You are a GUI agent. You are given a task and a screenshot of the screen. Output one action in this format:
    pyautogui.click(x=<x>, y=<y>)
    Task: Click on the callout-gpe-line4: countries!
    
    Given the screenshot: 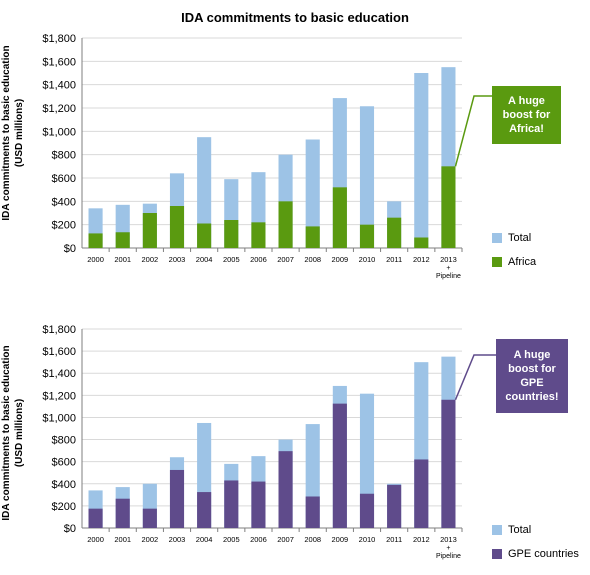 What is the action you would take?
    pyautogui.click(x=532, y=397)
    